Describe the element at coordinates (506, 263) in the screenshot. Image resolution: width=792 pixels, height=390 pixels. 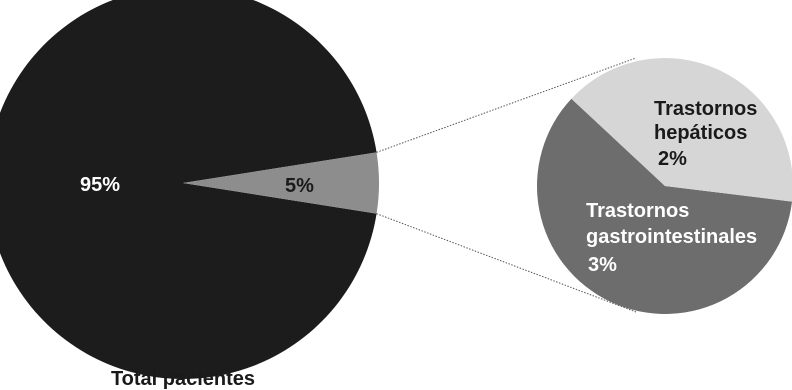
I see `connector-line-bottom` at that location.